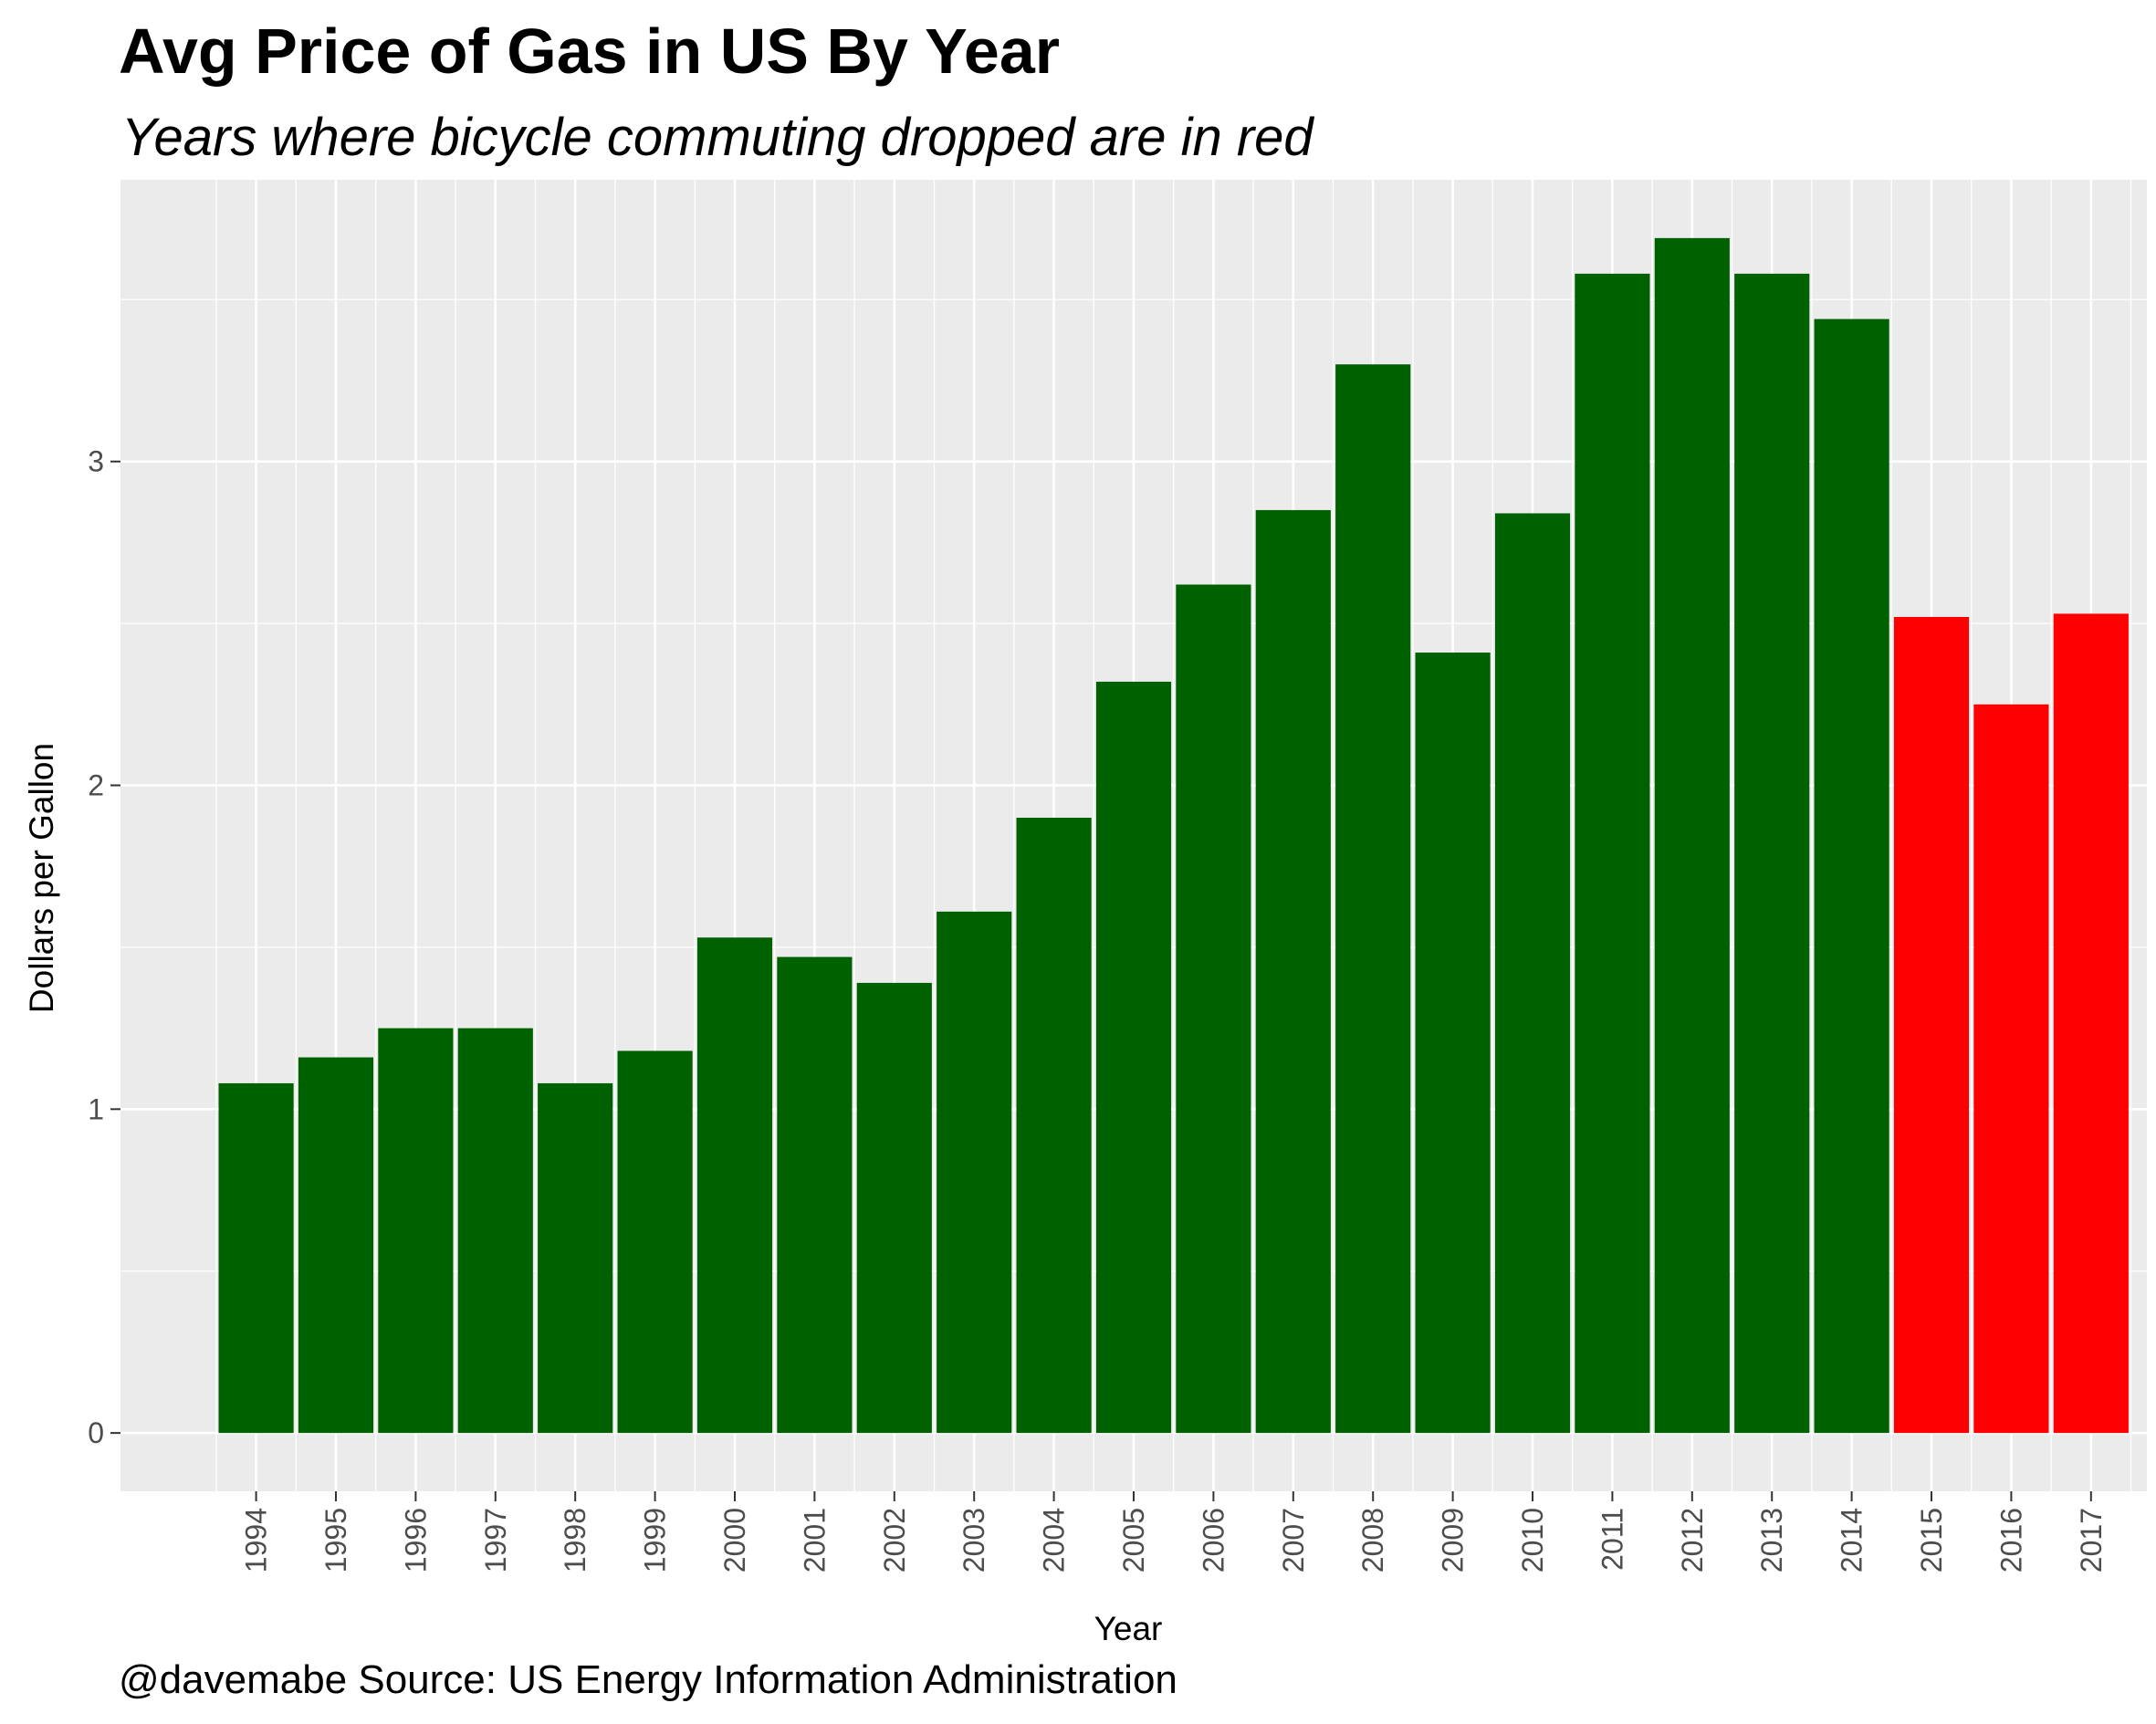 This screenshot has height=1724, width=2156. Describe the element at coordinates (495, 1540) in the screenshot. I see `x-tick-label: 1997` at that location.